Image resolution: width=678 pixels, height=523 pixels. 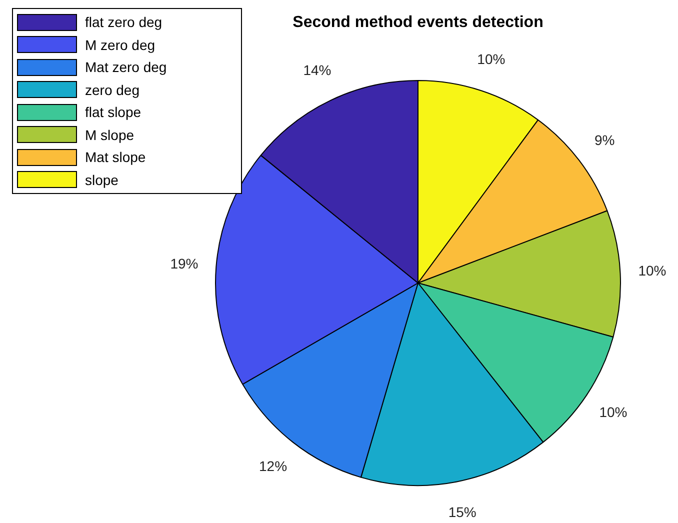 What do you see at coordinates (462, 512) in the screenshot?
I see `data-label: 15%` at bounding box center [462, 512].